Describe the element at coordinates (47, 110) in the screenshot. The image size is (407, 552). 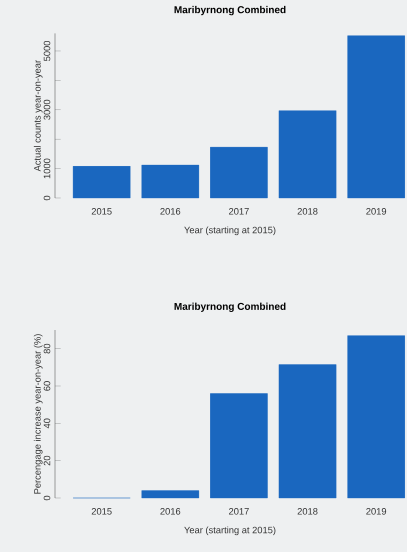
I see `y-tick-label: 3000` at that location.